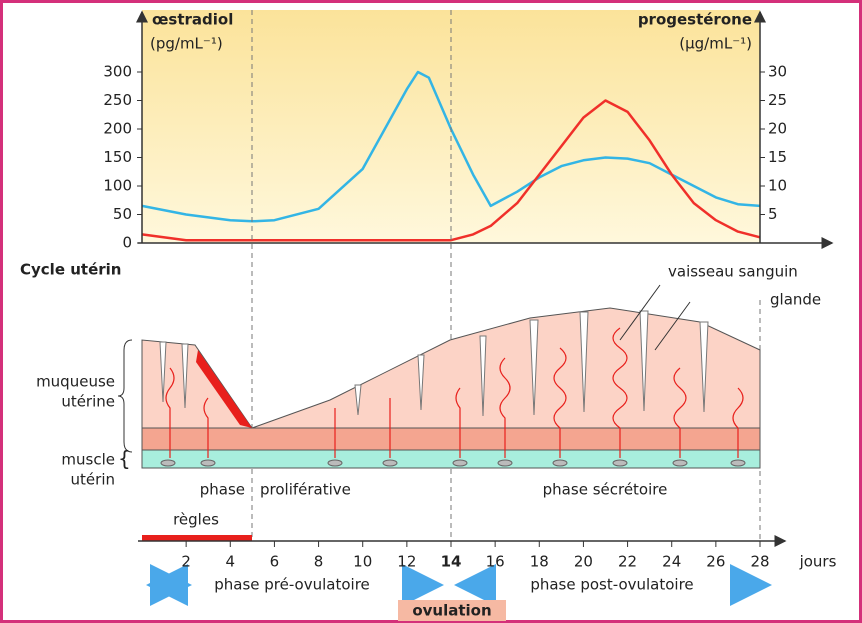 The height and width of the screenshot is (623, 862). What do you see at coordinates (186, 562) in the screenshot?
I see `x-tick-label: 2` at bounding box center [186, 562].